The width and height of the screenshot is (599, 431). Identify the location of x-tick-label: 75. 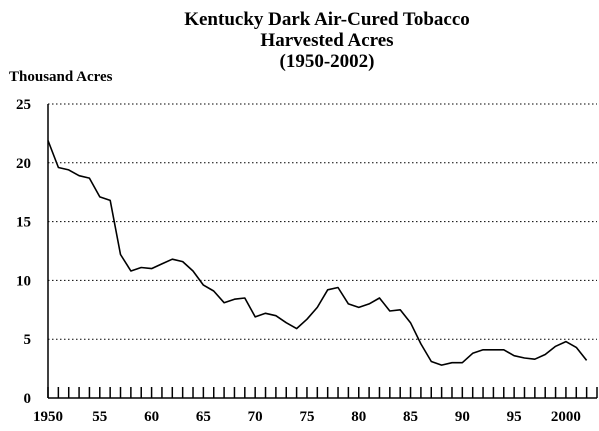
(306, 417).